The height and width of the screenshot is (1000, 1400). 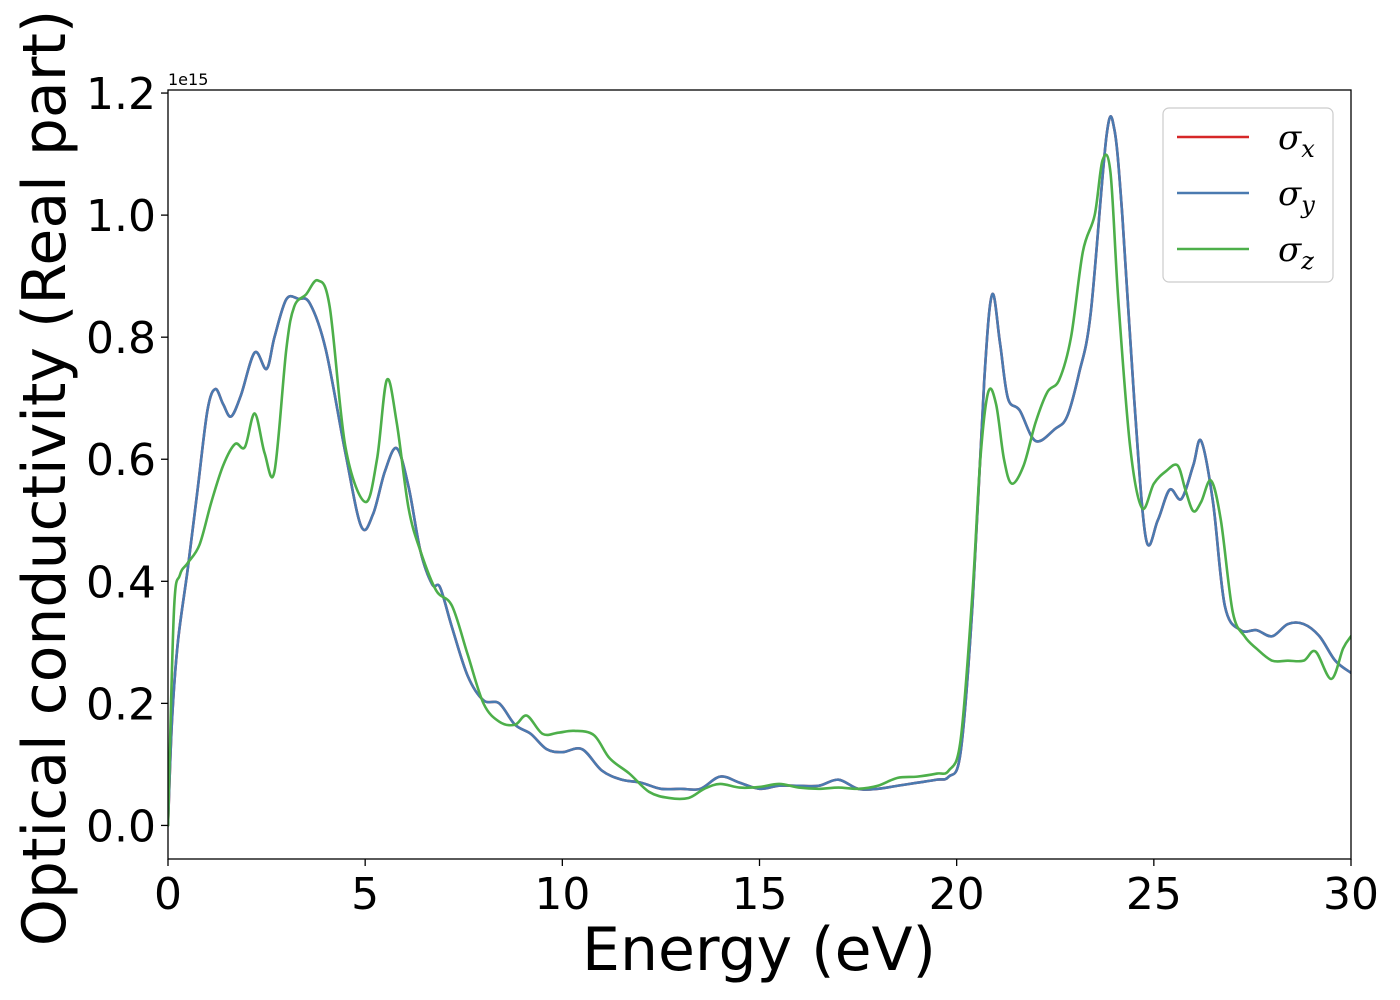 I want to click on x-axis-title: Energy (eV), so click(x=759, y=950).